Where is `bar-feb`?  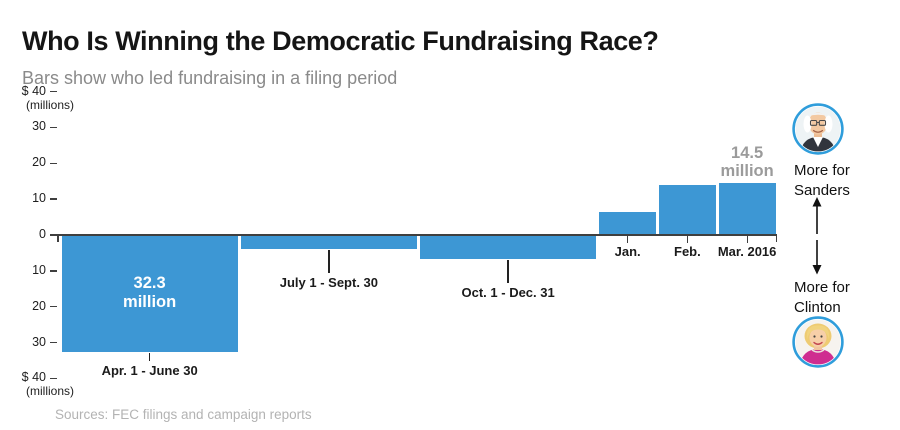 bar-feb is located at coordinates (687, 209).